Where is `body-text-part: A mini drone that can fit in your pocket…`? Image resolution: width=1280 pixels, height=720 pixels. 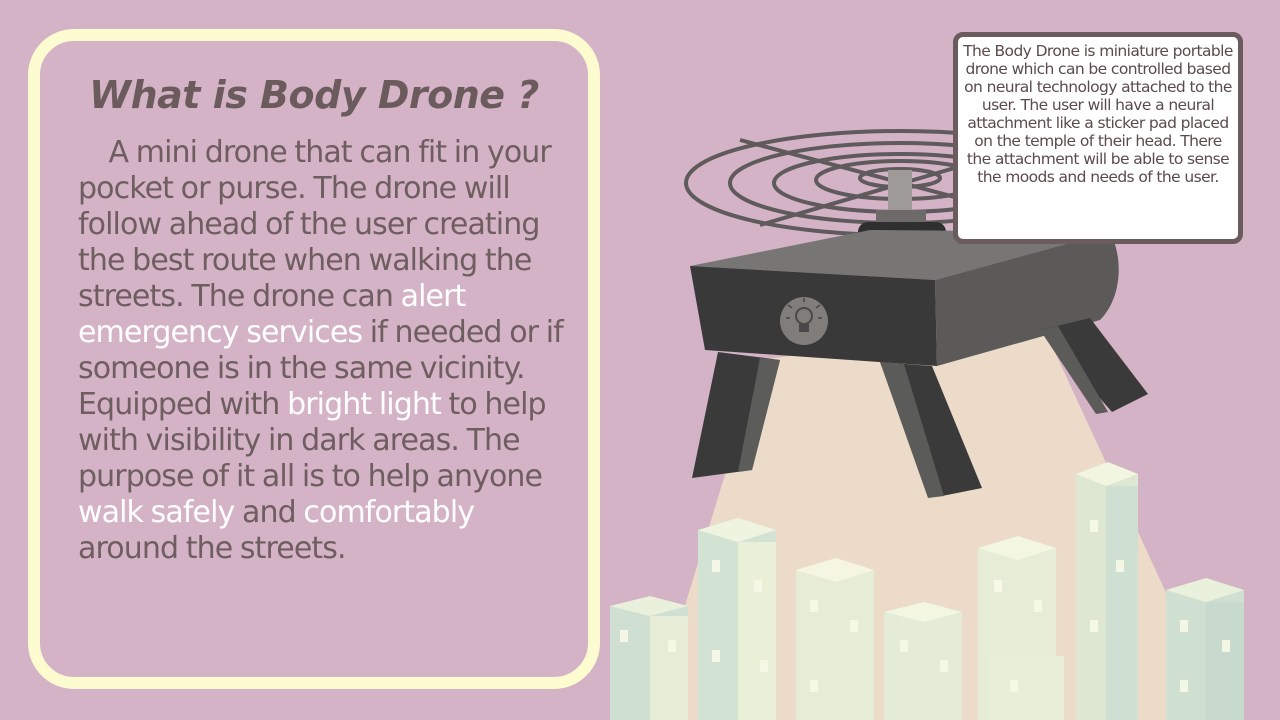
body-text-part: A mini drone that can fit in your pocket… is located at coordinates (315, 224).